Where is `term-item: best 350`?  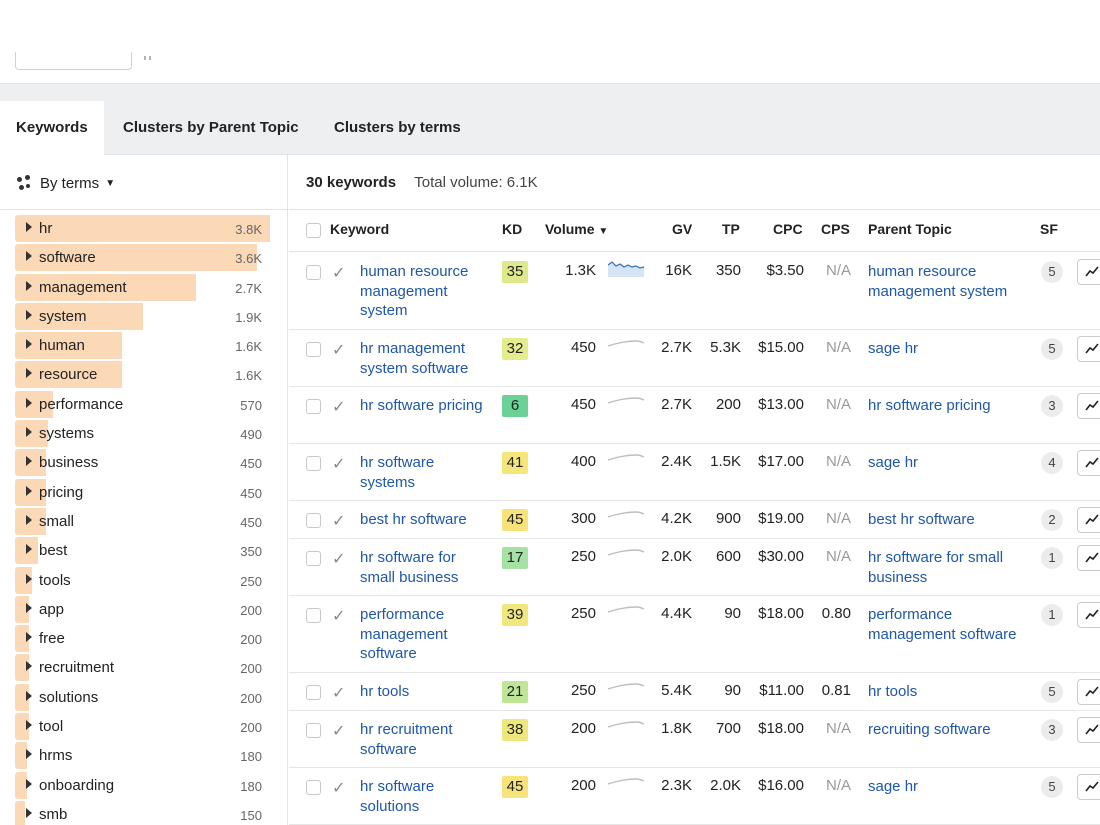 term-item: best 350 is located at coordinates (144, 550).